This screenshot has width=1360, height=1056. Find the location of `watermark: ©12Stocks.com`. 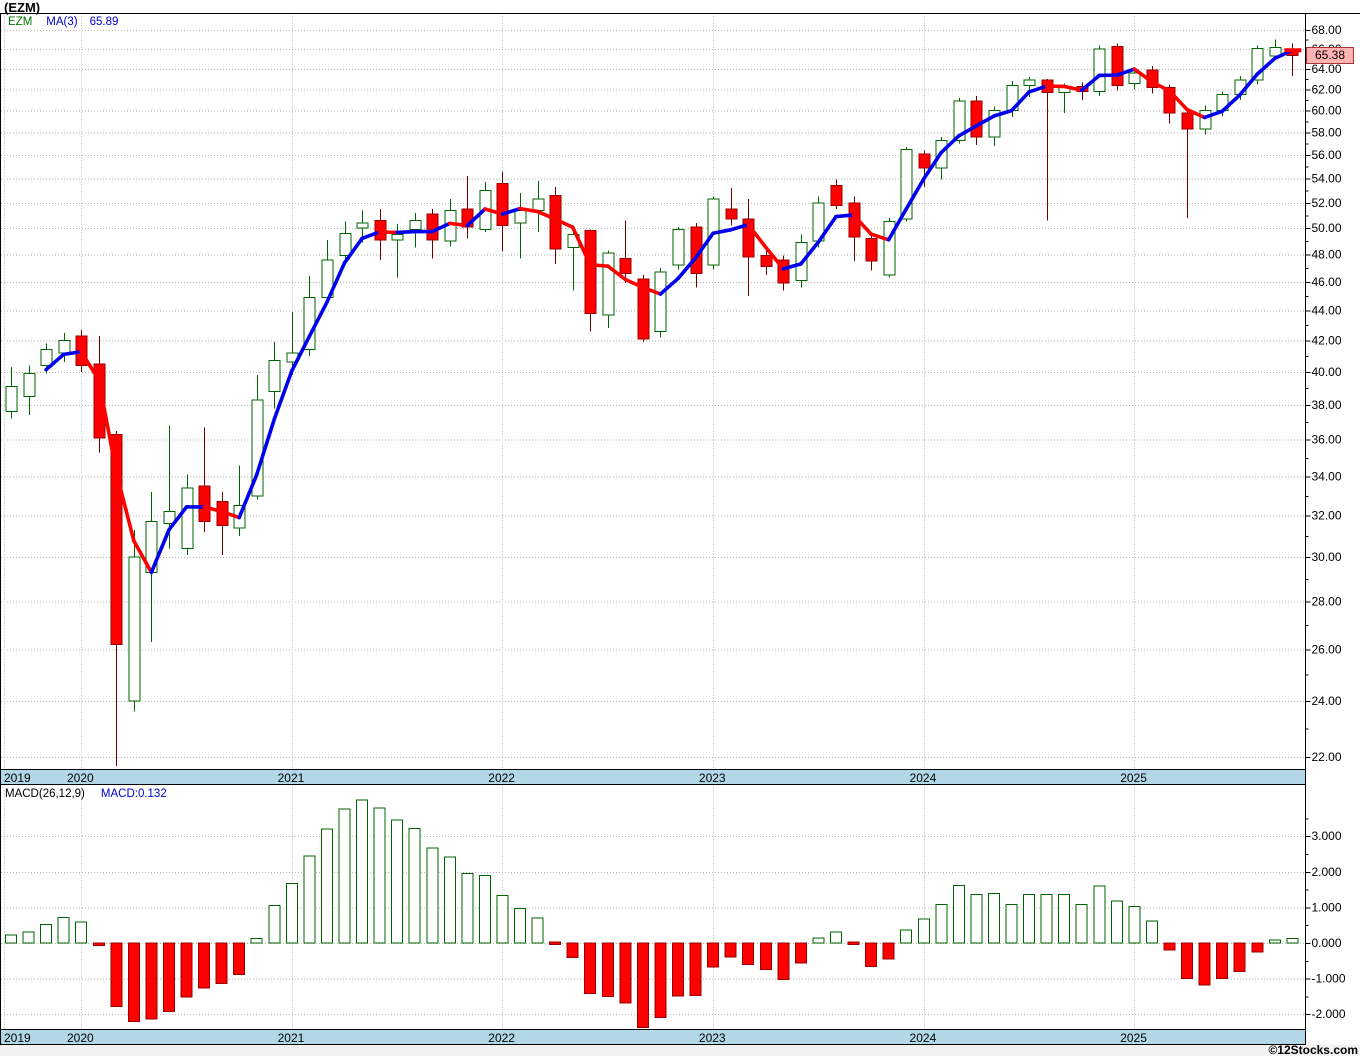

watermark: ©12Stocks.com is located at coordinates (1313, 1049).